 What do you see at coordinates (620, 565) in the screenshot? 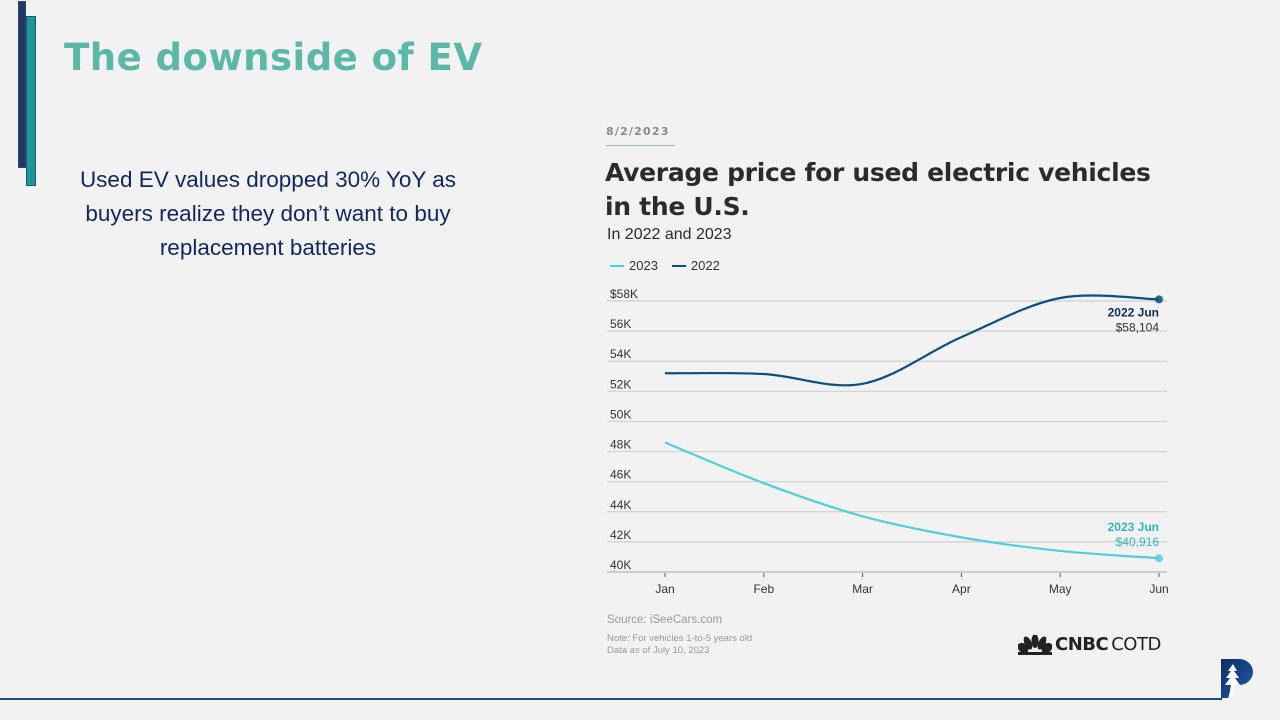
I see `y-tick-label: 40K` at bounding box center [620, 565].